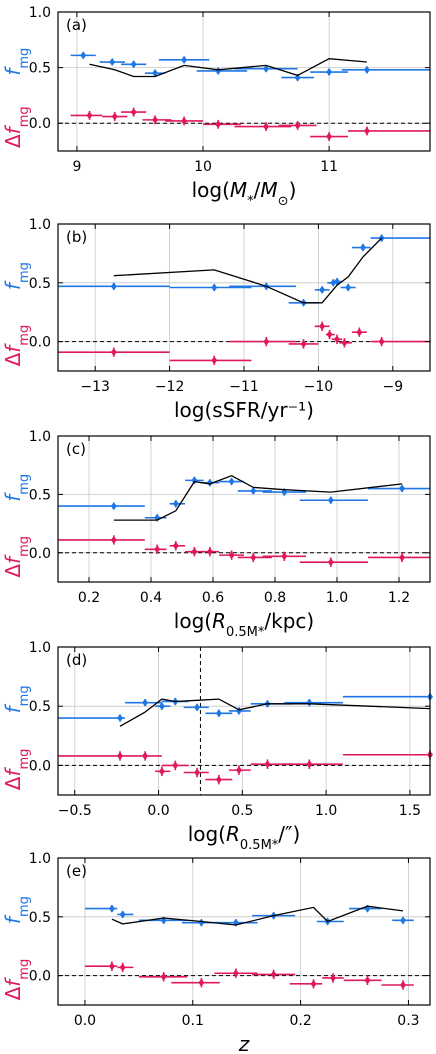 This screenshot has height=1054, width=436. What do you see at coordinates (244, 387) in the screenshot?
I see `x-tick-label: −11` at bounding box center [244, 387].